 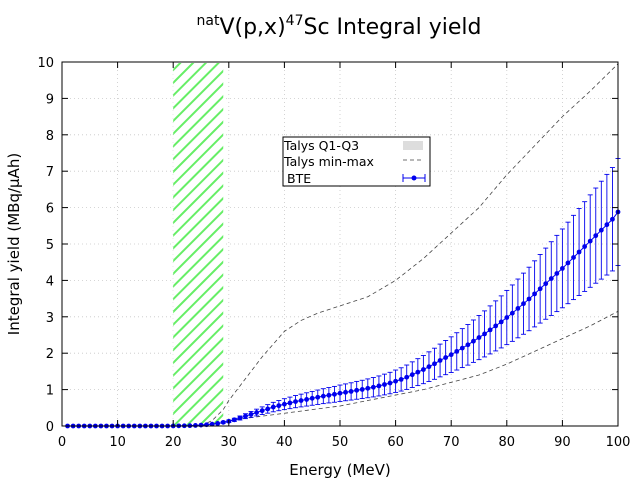 What do you see at coordinates (50, 318) in the screenshot?
I see `y-tick-label: 3` at bounding box center [50, 318].